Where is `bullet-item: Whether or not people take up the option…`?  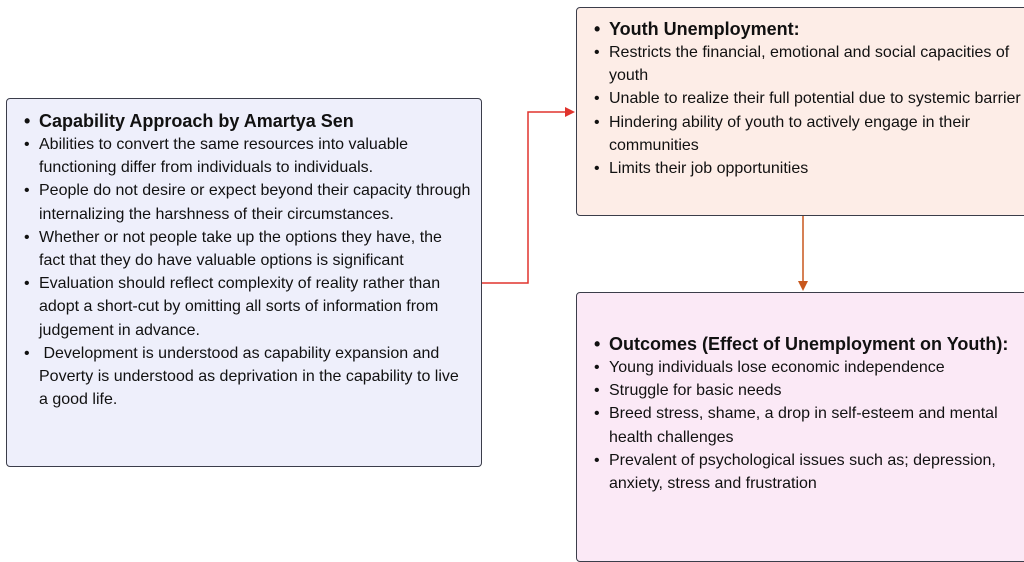 bullet-item: Whether or not people take up the option… is located at coordinates (247, 249).